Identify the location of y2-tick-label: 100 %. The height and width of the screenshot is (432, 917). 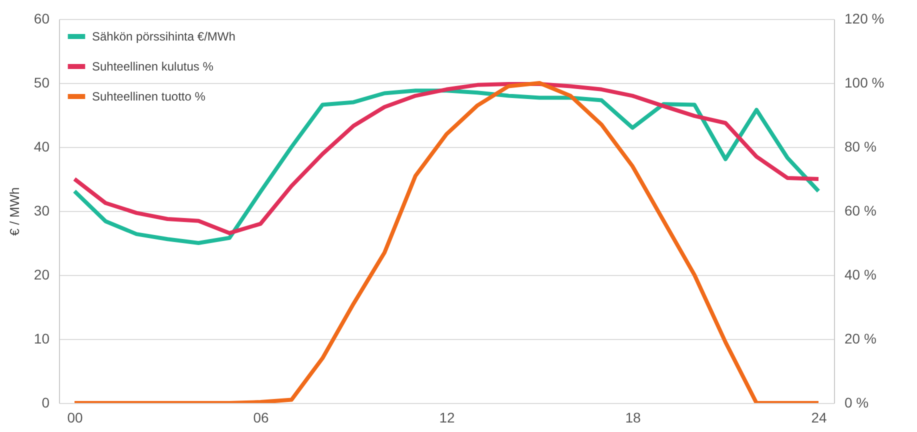
(864, 82).